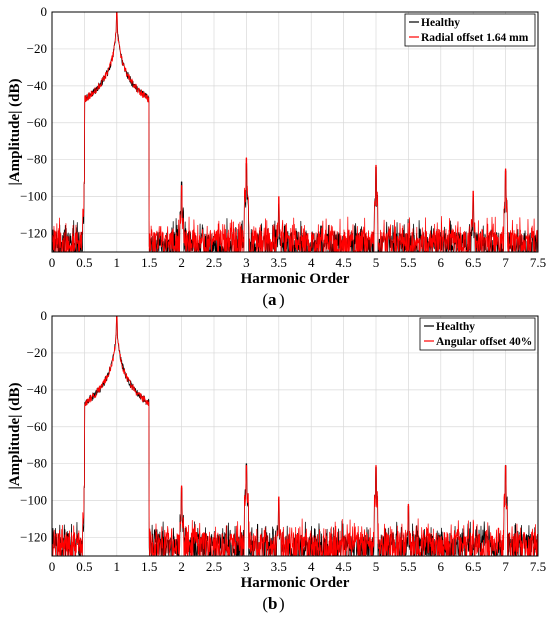 This screenshot has height=618, width=550. I want to click on caption-letter-a: a, so click(272, 299).